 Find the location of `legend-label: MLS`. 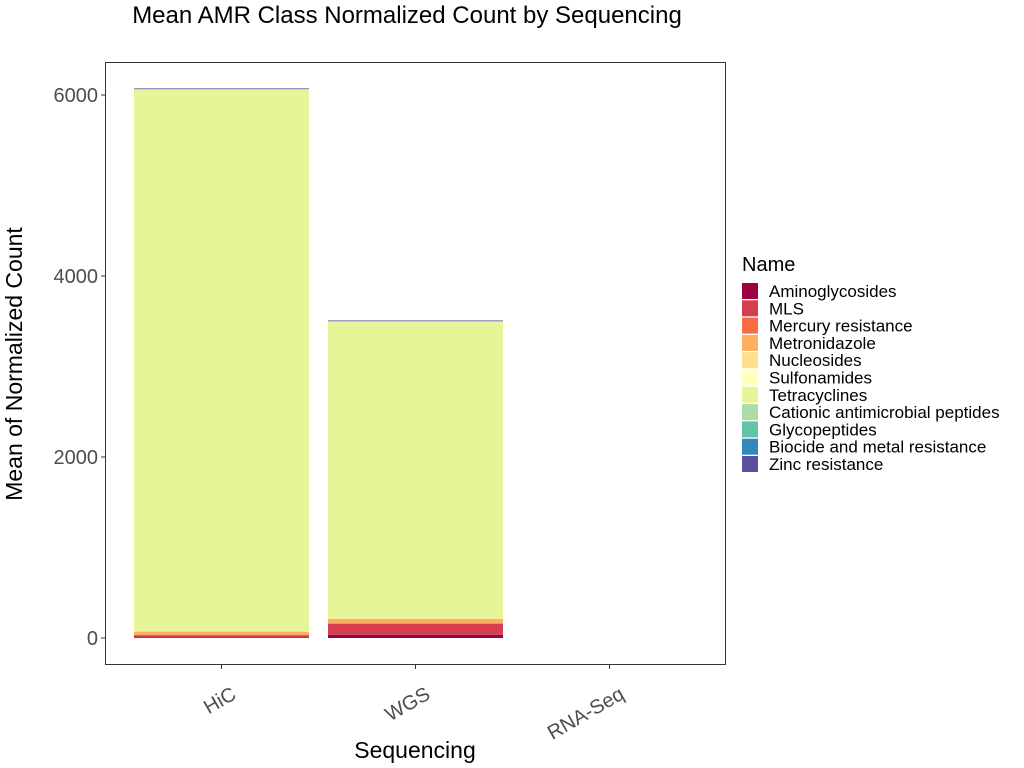

legend-label: MLS is located at coordinates (786, 308).